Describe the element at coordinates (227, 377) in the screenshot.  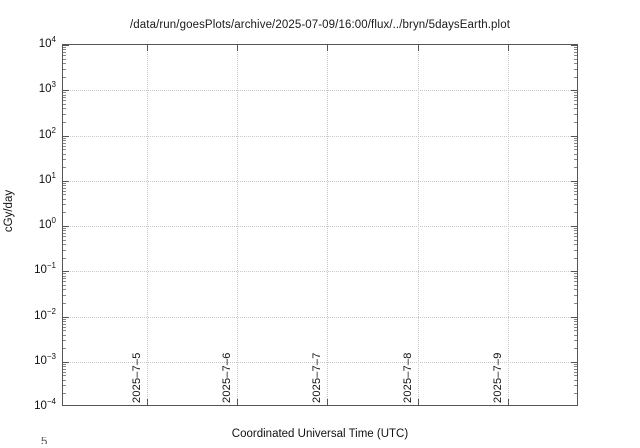
I see `x-axis-tick-label: 2025–7–6` at that location.